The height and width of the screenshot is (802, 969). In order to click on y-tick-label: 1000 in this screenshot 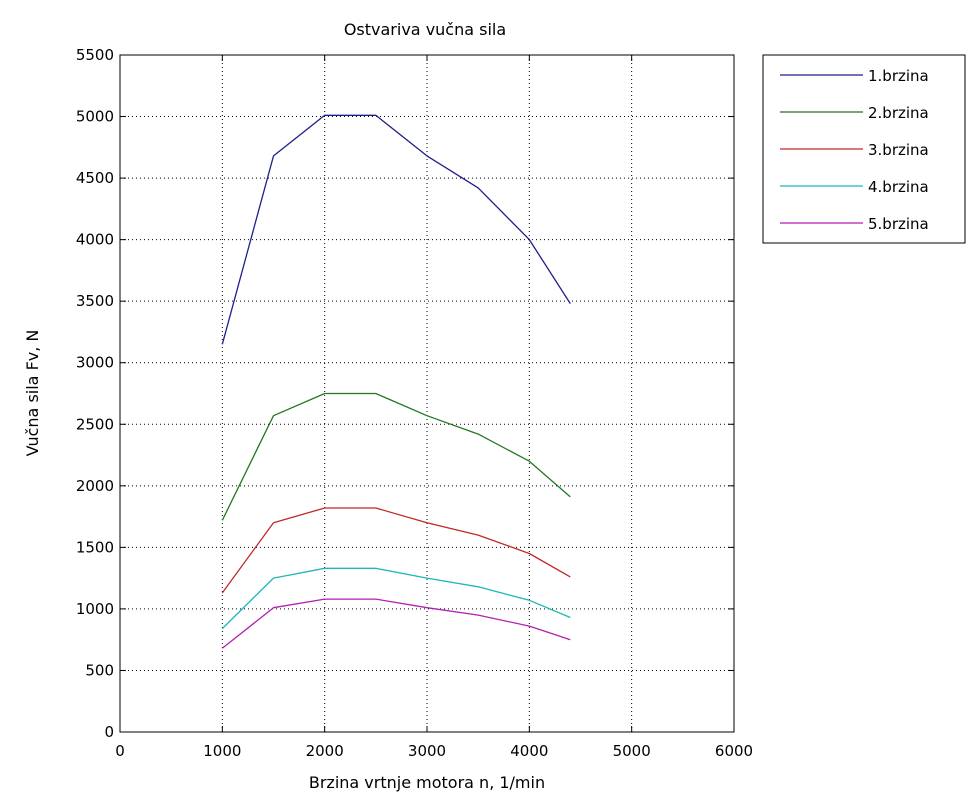, I will do `click(95, 609)`.